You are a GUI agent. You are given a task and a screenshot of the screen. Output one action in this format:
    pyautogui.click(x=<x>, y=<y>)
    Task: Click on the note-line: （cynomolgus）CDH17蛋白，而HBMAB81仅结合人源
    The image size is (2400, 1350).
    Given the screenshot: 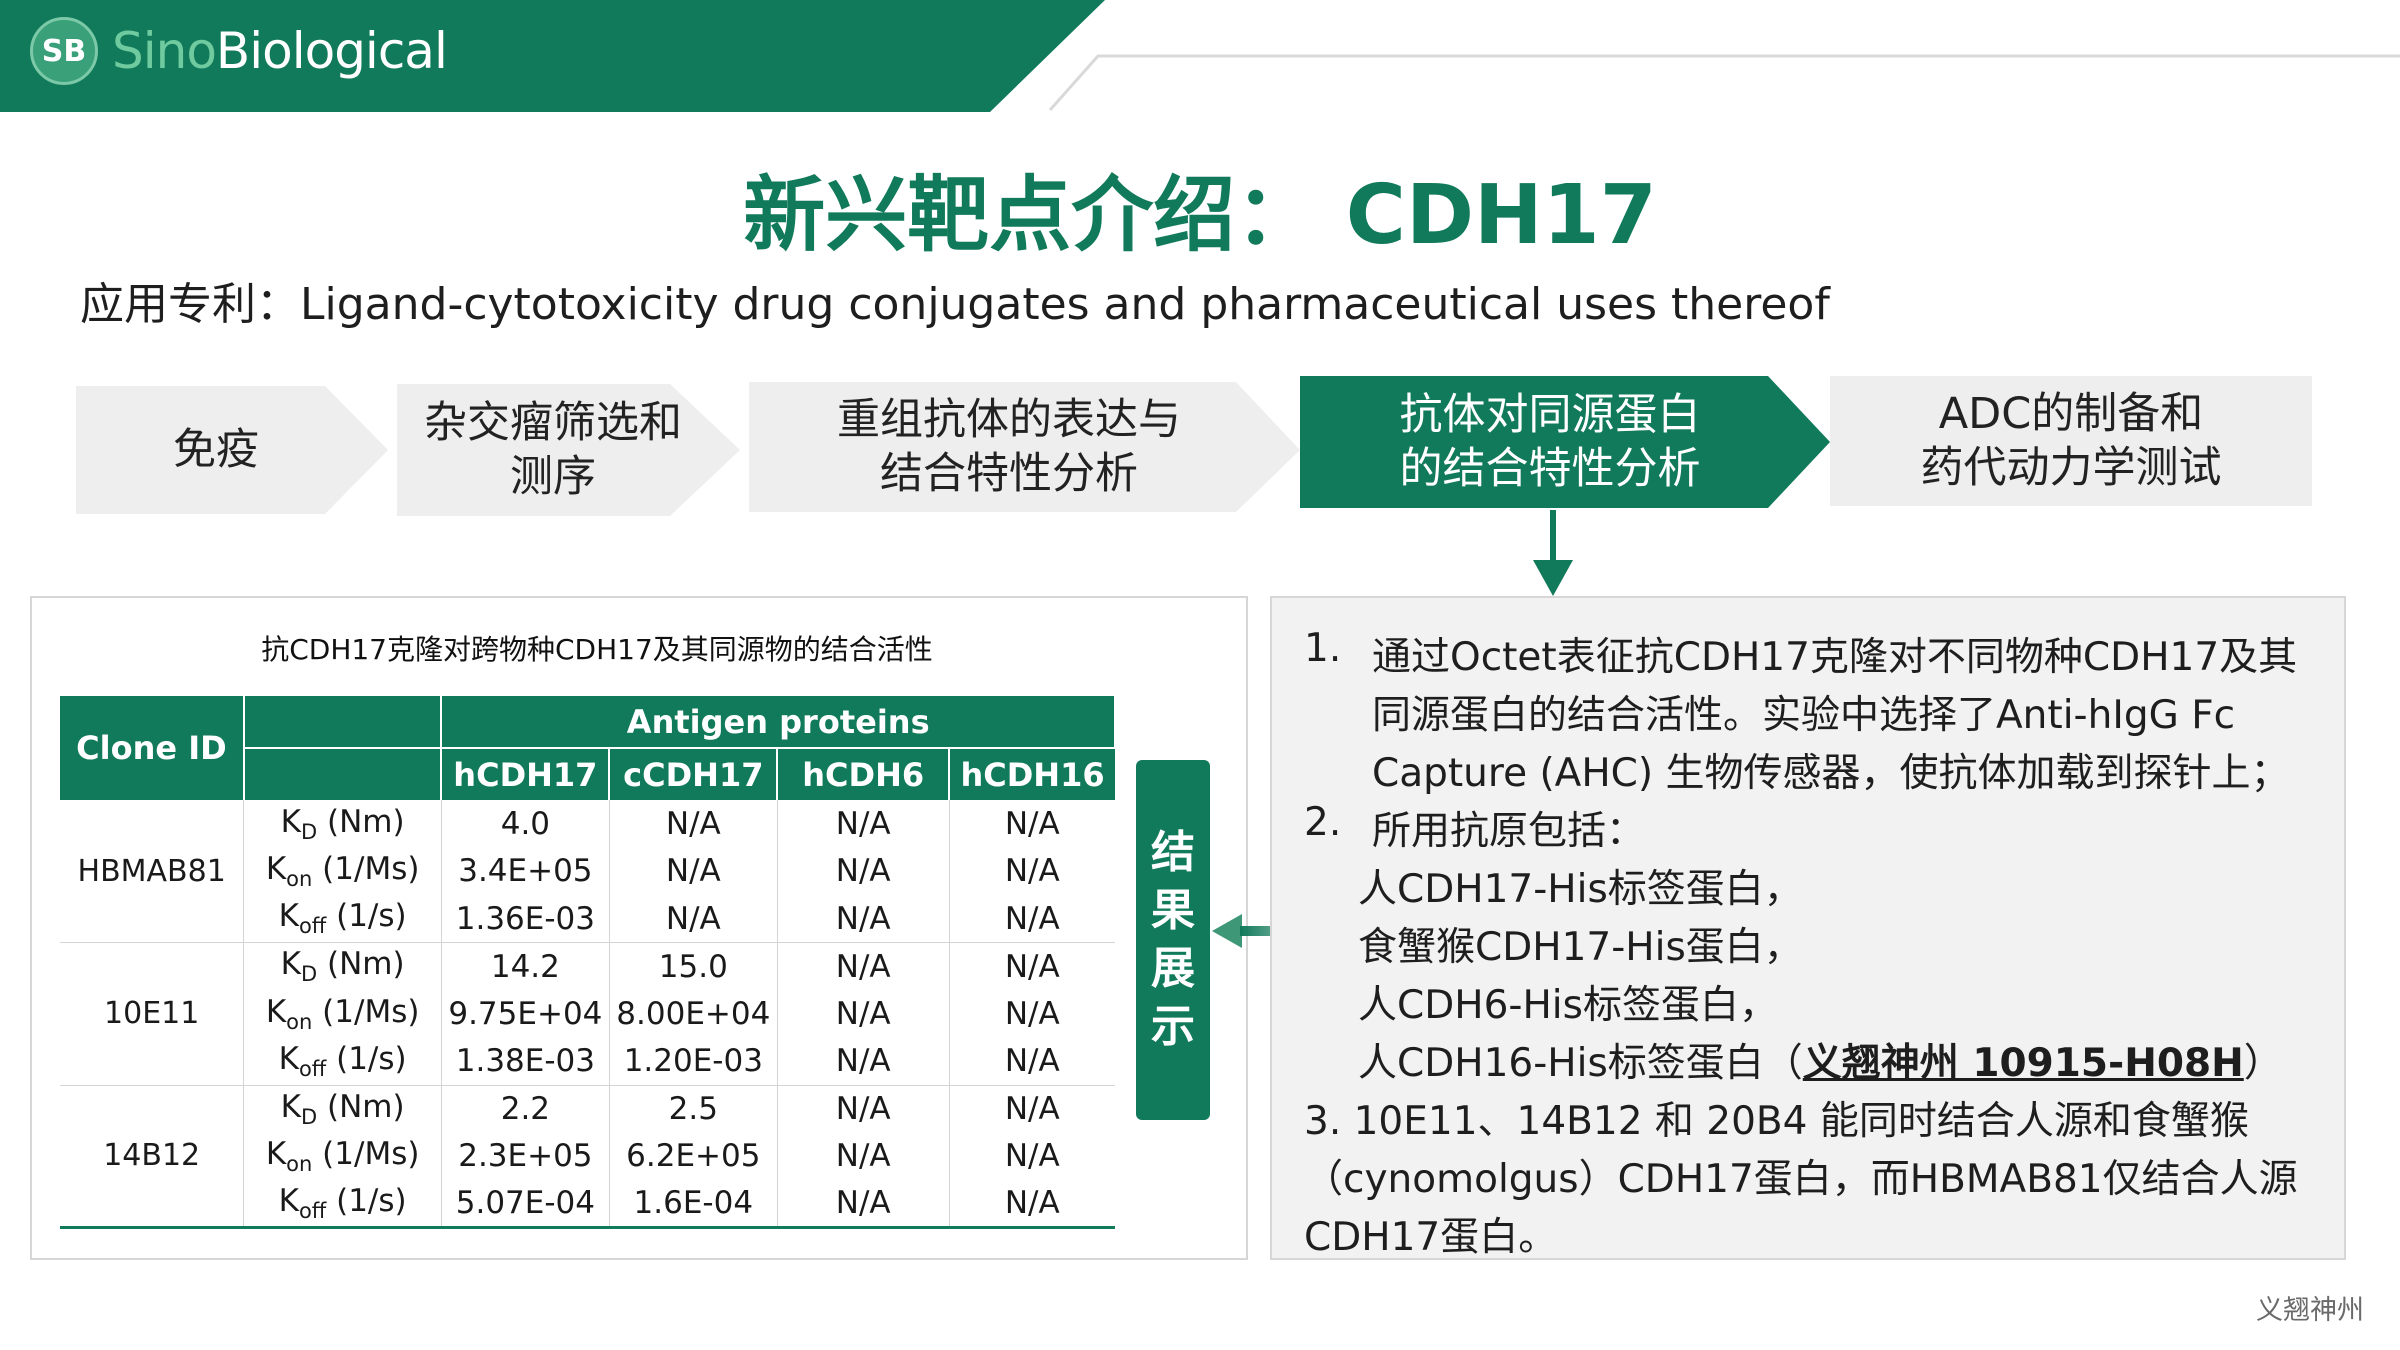 What is the action you would take?
    pyautogui.click(x=1801, y=1179)
    